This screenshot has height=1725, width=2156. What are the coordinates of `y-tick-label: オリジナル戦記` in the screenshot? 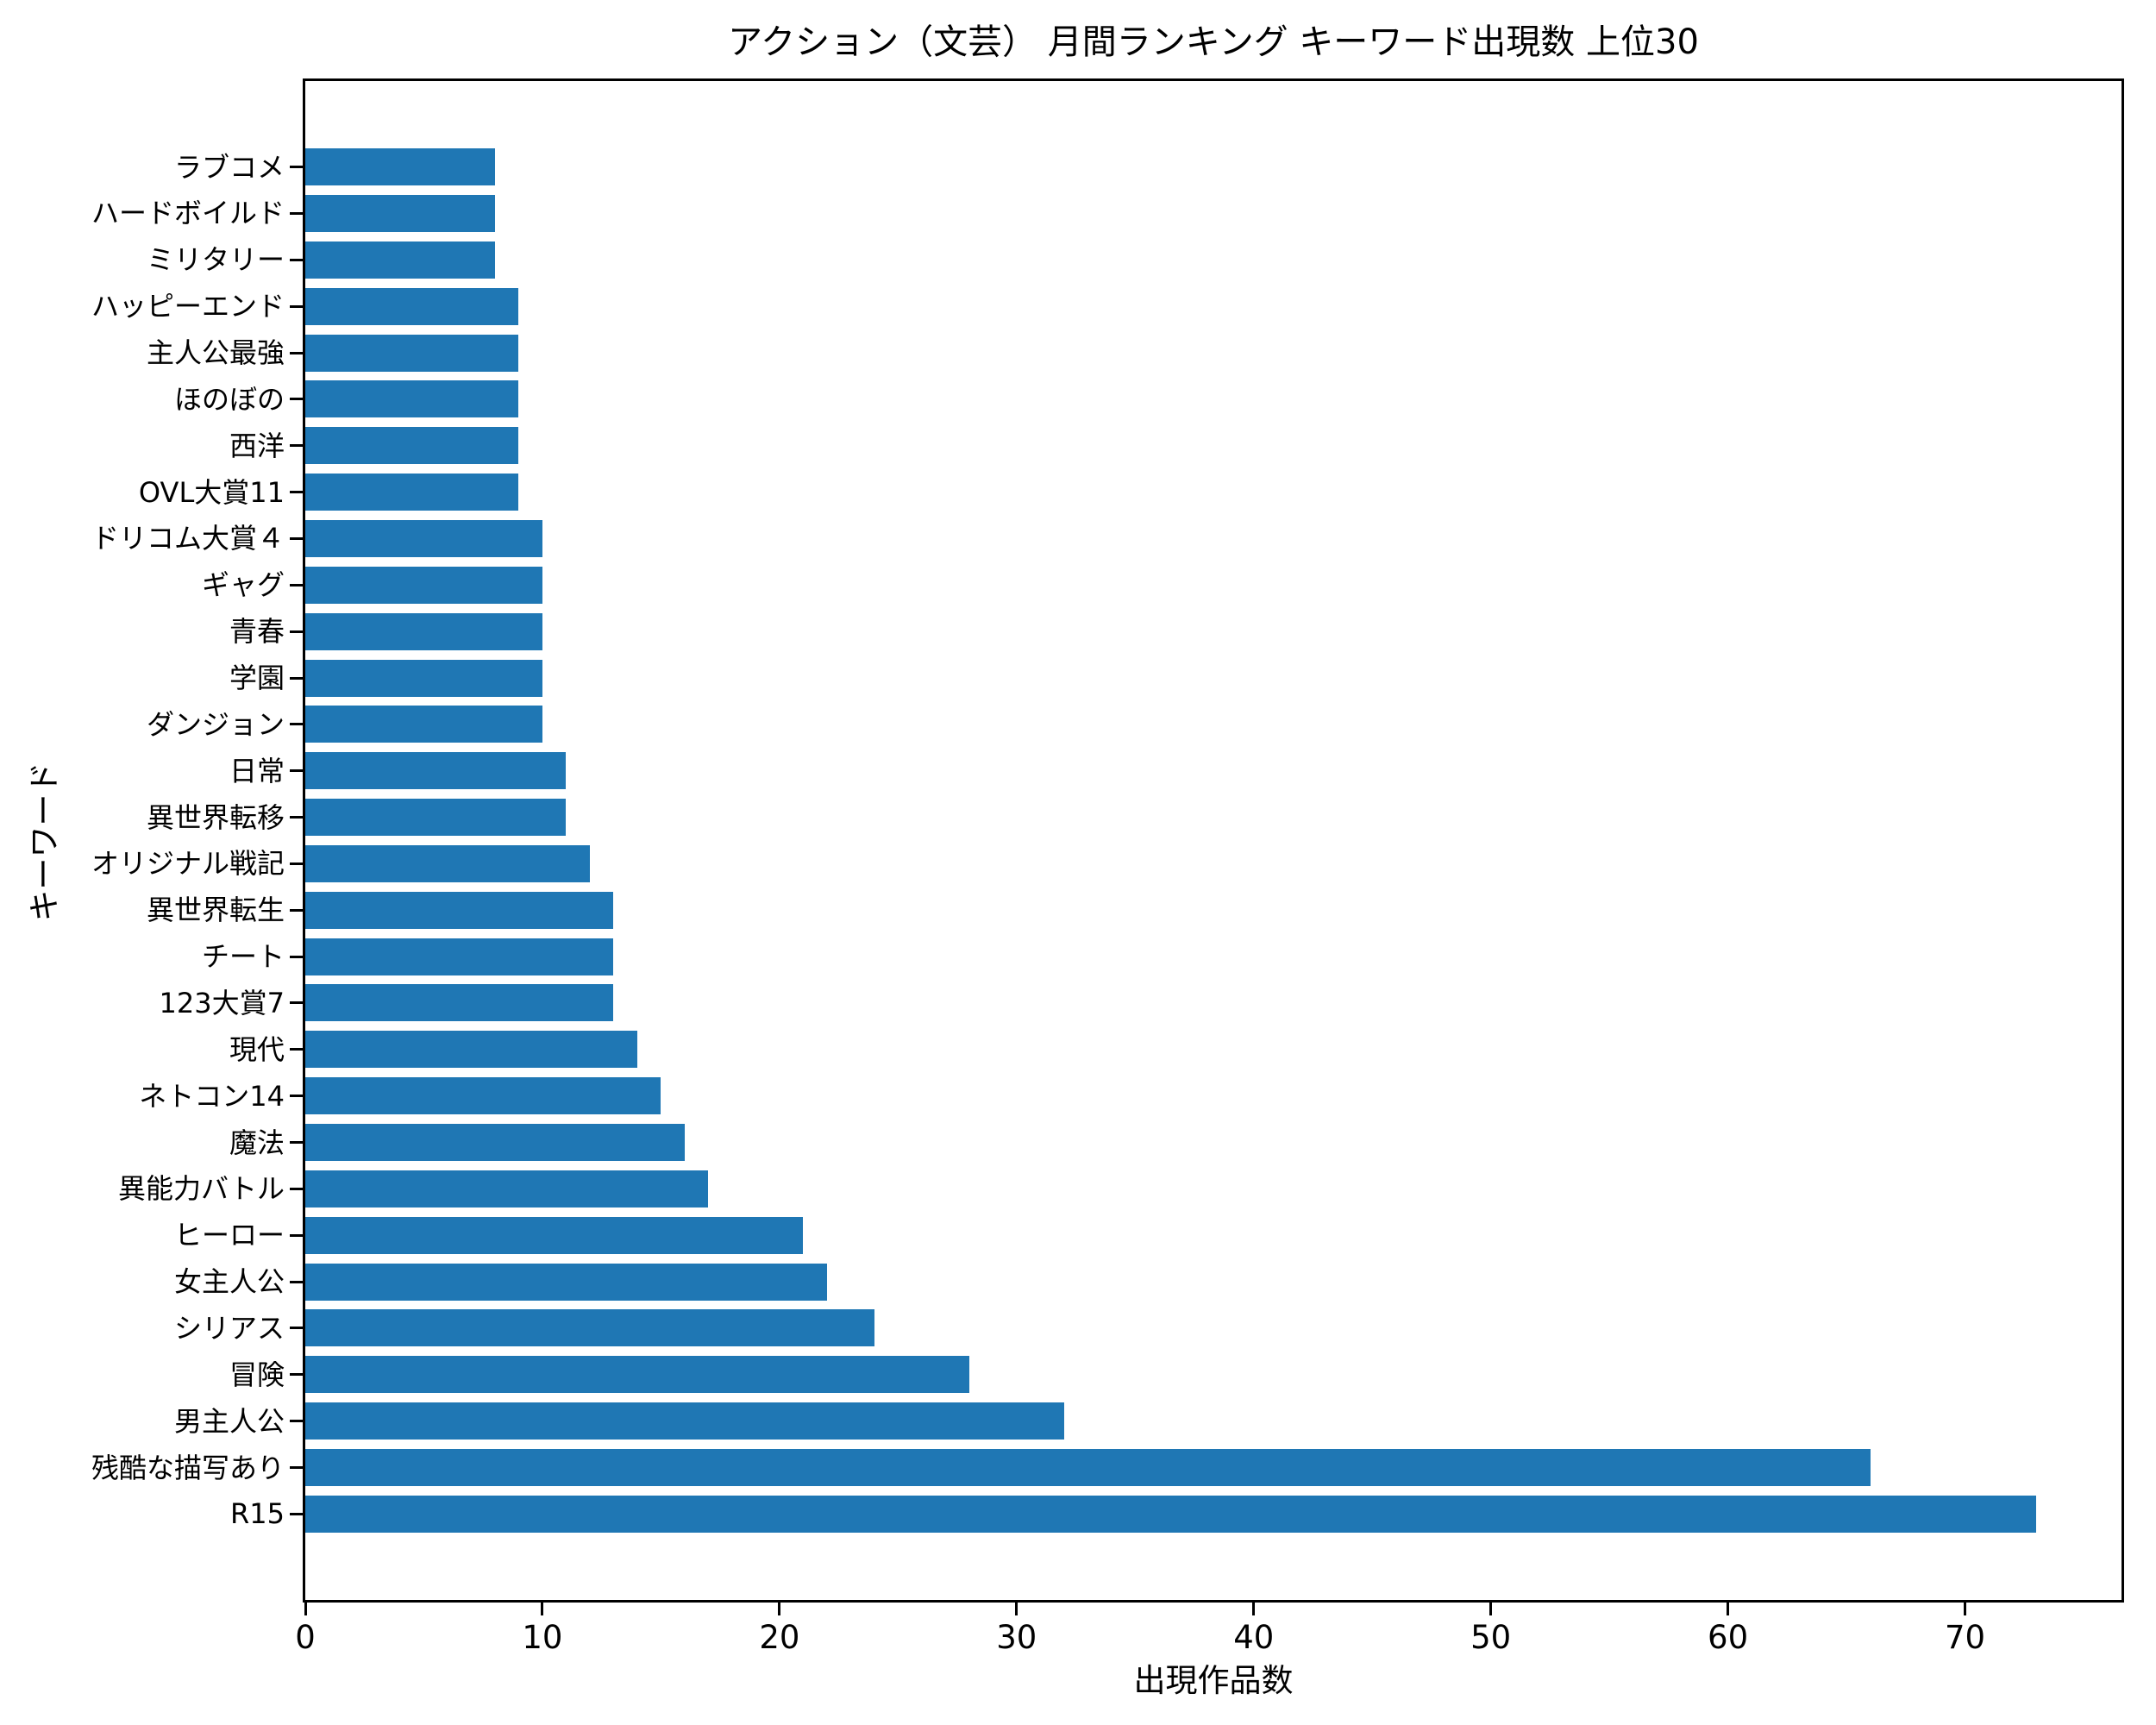 It's located at (188, 864).